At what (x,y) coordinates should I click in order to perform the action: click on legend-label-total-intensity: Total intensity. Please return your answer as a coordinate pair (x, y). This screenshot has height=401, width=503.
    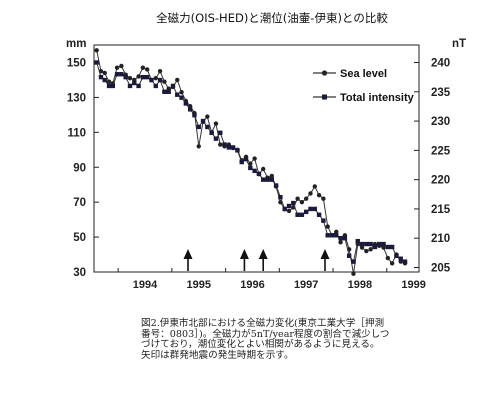
    Looking at the image, I should click on (377, 98).